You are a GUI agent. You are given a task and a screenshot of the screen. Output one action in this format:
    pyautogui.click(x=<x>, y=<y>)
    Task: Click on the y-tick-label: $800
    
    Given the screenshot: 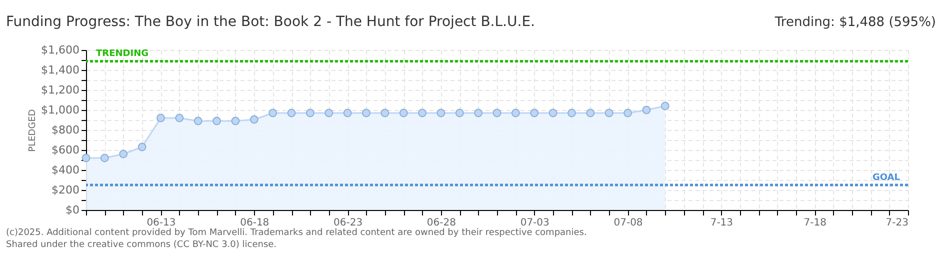 What is the action you would take?
    pyautogui.click(x=66, y=130)
    